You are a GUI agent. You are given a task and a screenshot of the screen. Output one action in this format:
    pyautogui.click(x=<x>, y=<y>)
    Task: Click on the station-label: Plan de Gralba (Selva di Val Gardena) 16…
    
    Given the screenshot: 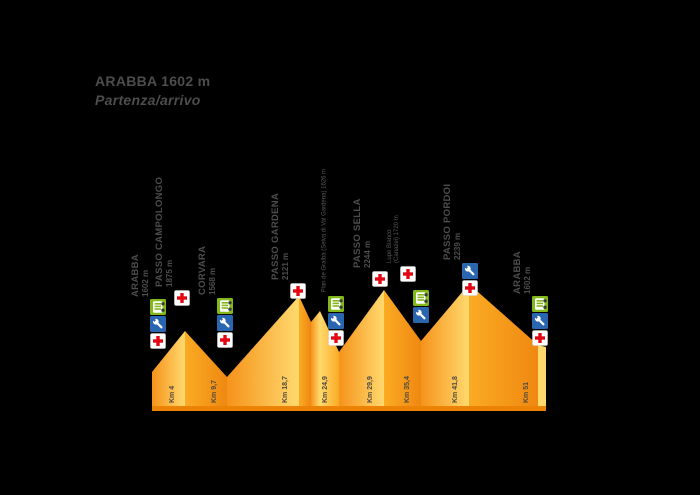 What is the action you would take?
    pyautogui.click(x=324, y=230)
    